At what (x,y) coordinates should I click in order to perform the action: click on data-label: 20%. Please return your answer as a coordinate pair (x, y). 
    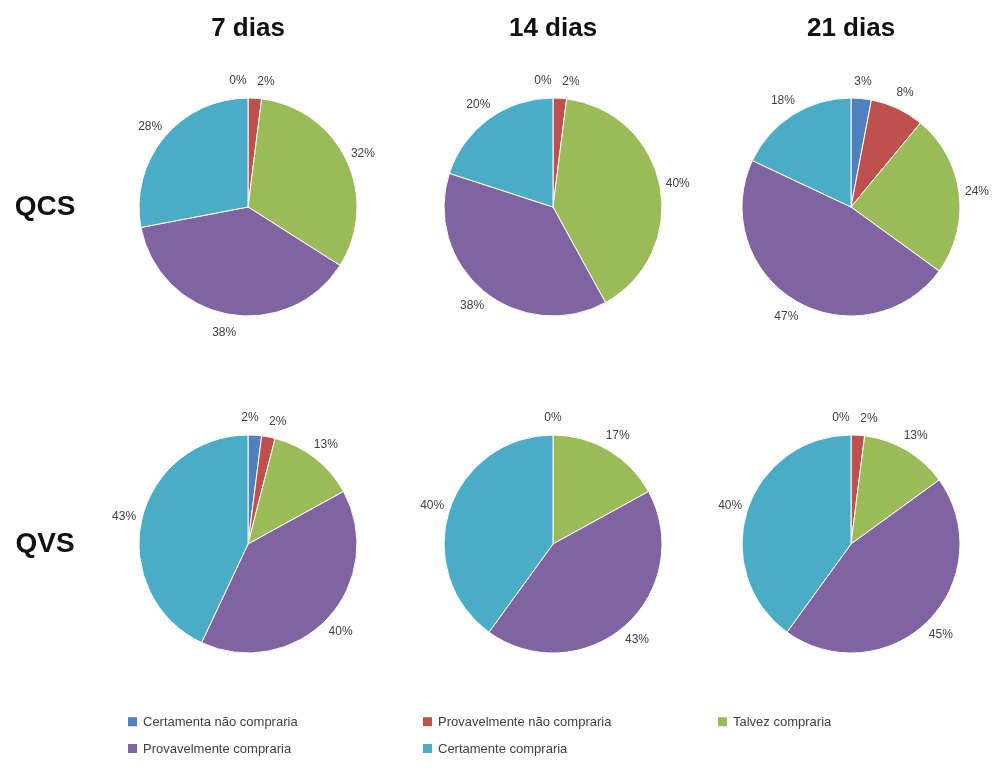
    Looking at the image, I should click on (478, 104).